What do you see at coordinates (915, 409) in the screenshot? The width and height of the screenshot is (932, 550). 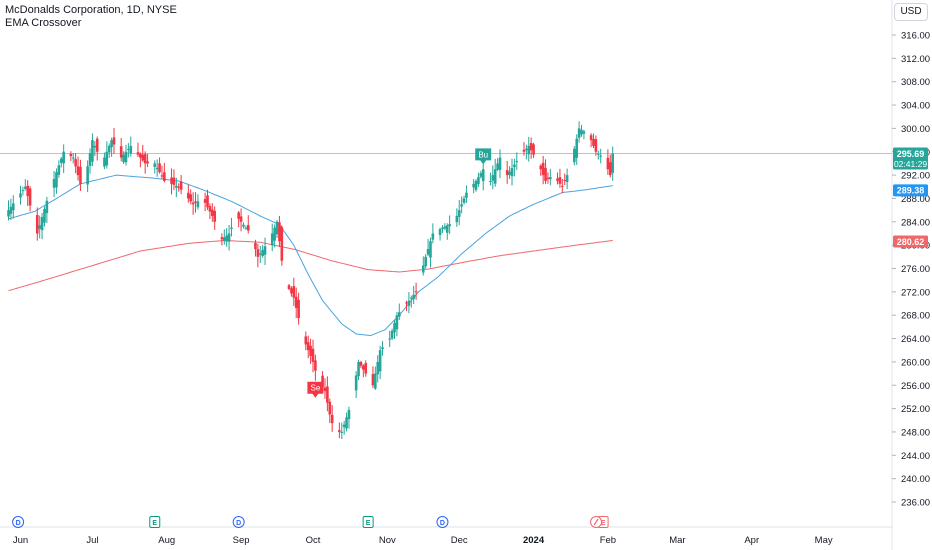 I see `price-tick-label: 252.00` at bounding box center [915, 409].